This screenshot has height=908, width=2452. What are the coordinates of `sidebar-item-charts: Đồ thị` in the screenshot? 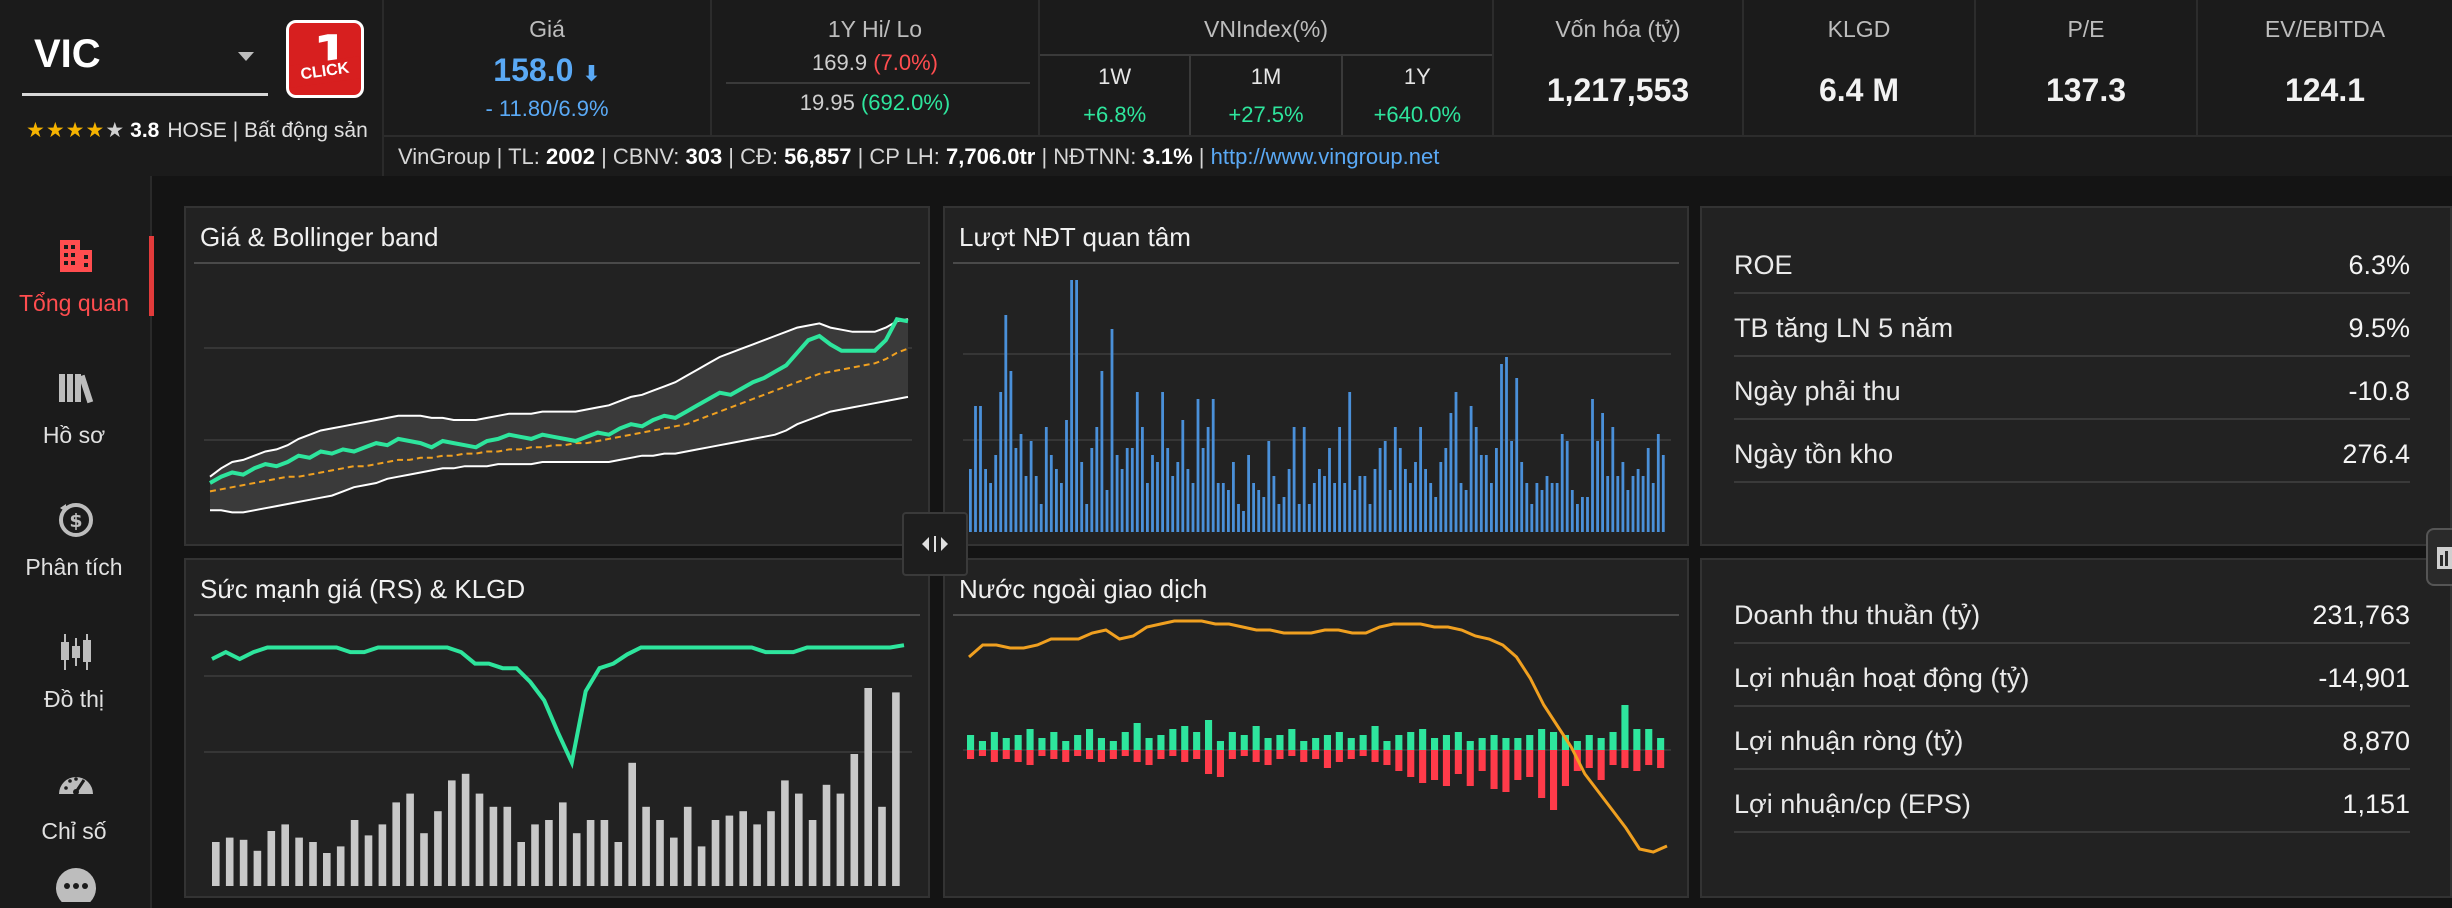 It's located at (74, 658).